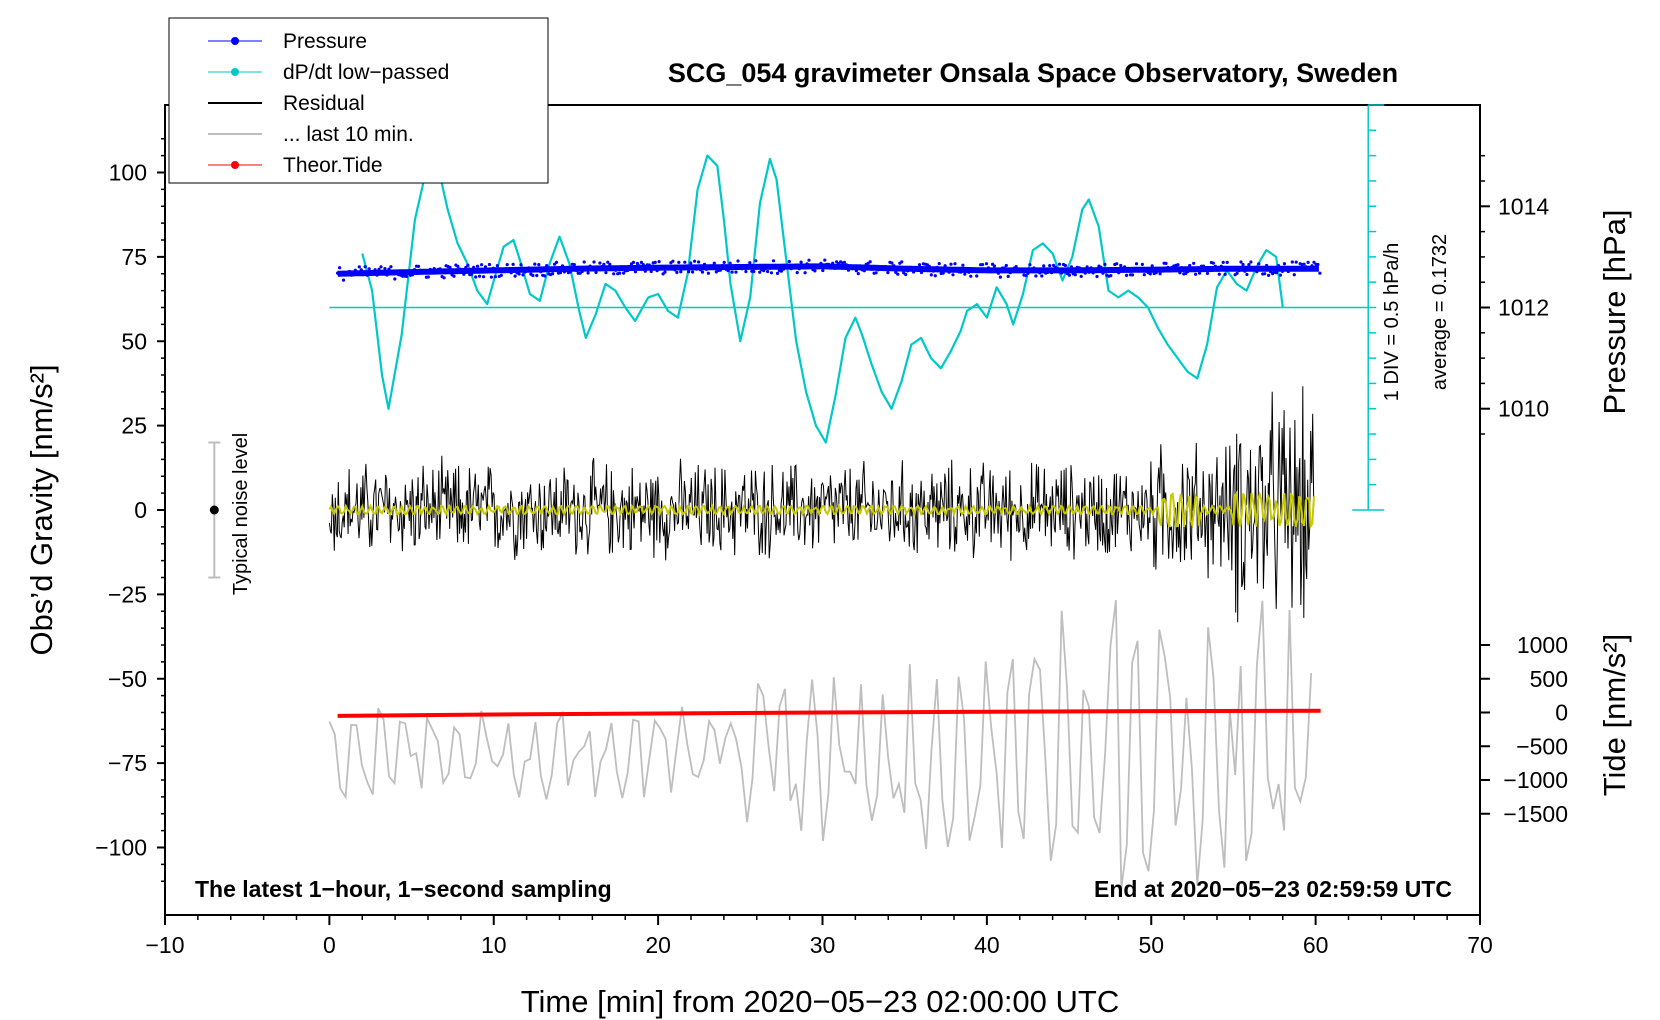 This screenshot has height=1020, width=1660. Describe the element at coordinates (1392, 322) in the screenshot. I see `dpdt-scale-text: 1 DIV = 0.5 hPa/h` at that location.